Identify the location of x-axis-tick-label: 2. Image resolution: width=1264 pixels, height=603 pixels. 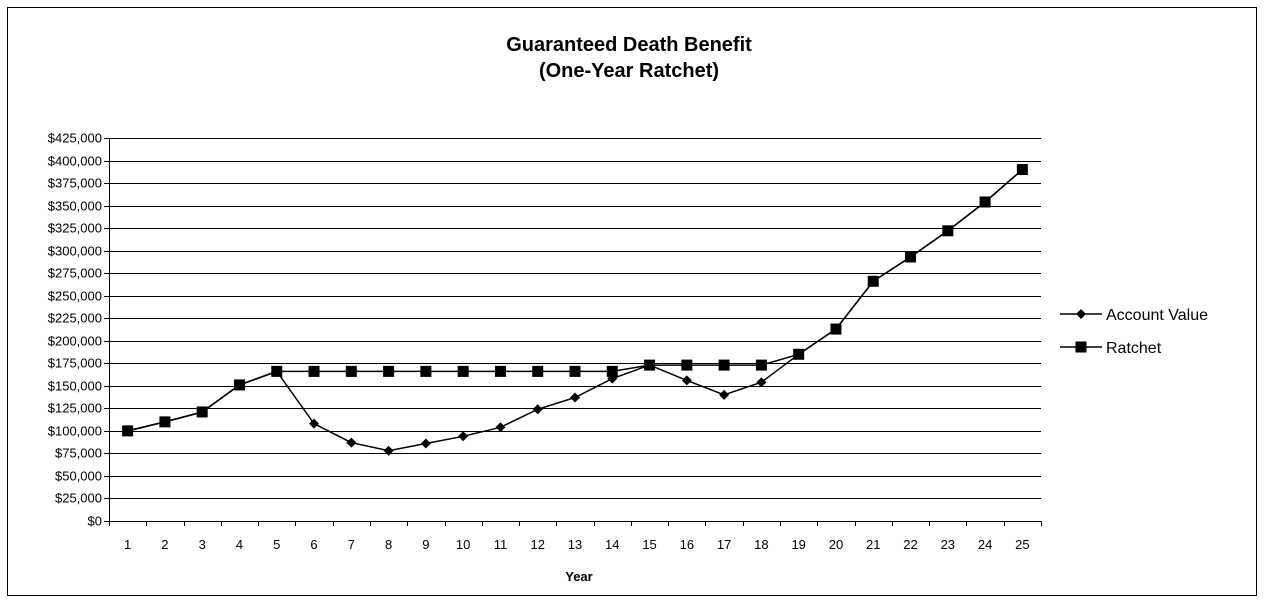
(164, 544).